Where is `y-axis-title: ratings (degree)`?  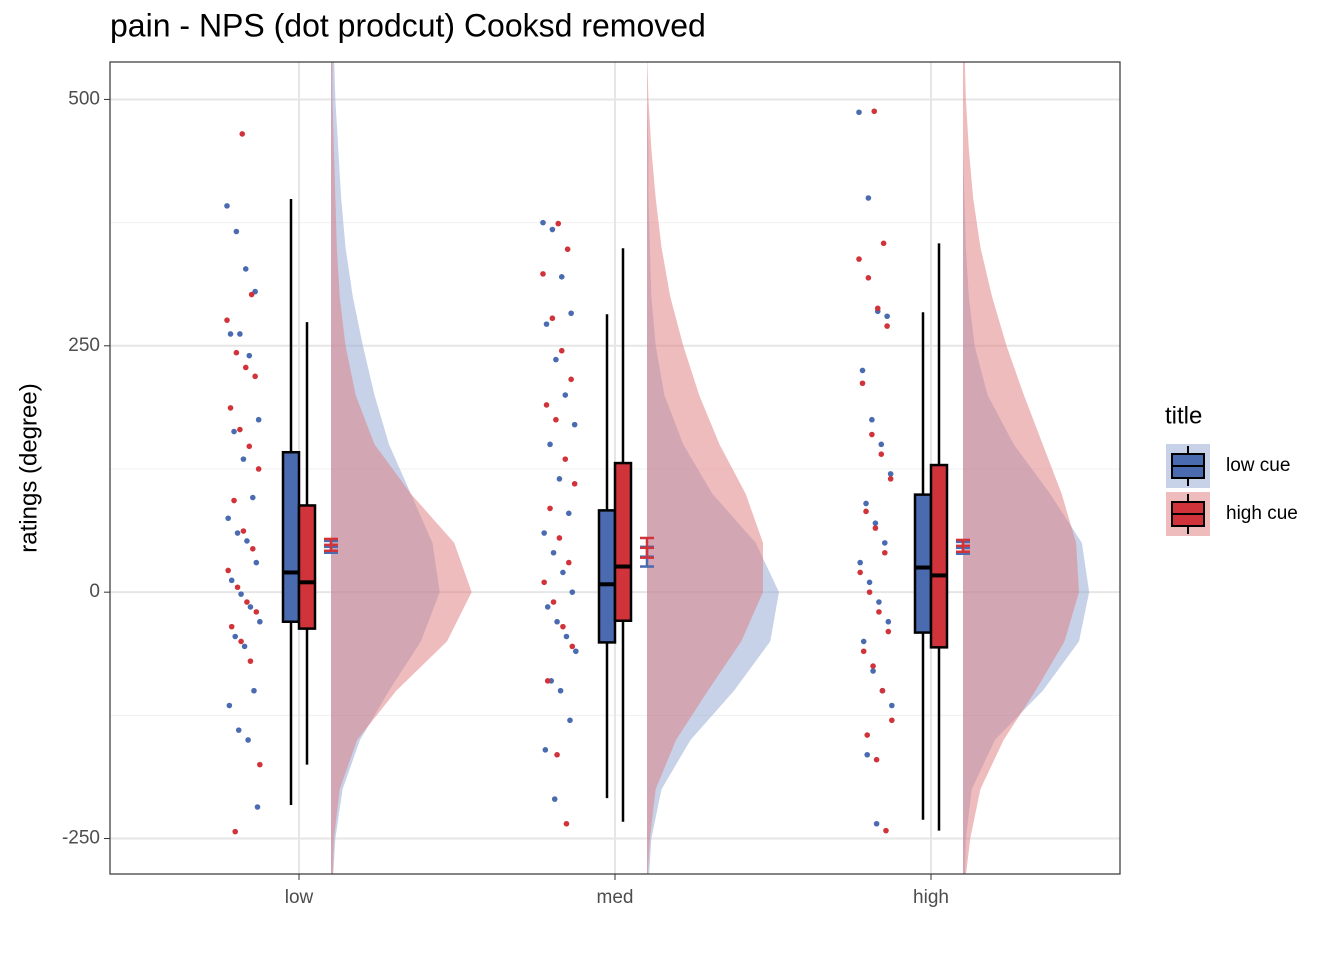
y-axis-title: ratings (degree) is located at coordinates (28, 467).